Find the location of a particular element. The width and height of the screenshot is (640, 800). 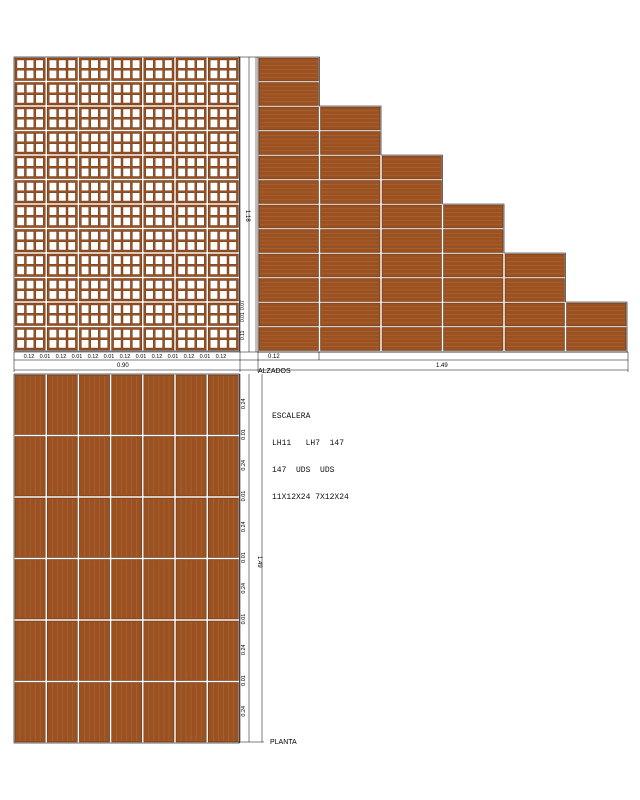

plan-row-dim-label: 0.24 is located at coordinates (244, 711).